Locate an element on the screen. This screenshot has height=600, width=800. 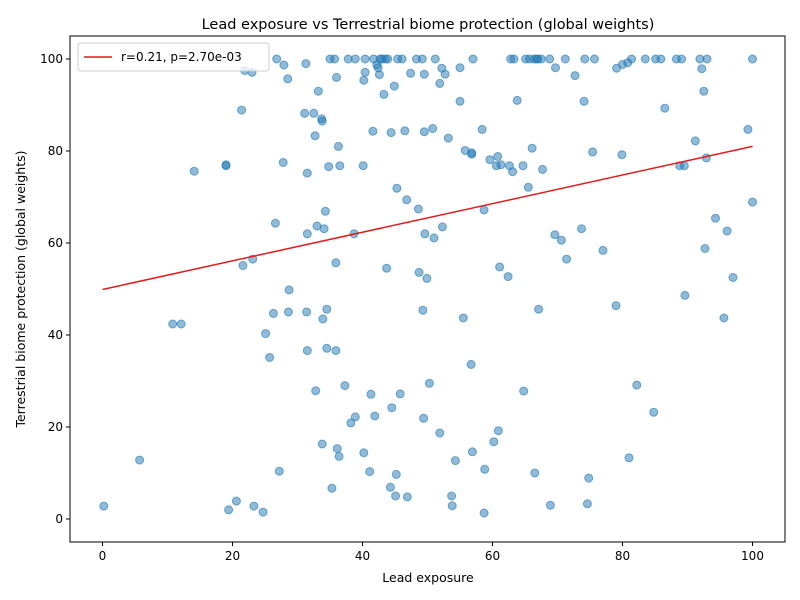
y-tick-label: 20 is located at coordinates (55, 427).